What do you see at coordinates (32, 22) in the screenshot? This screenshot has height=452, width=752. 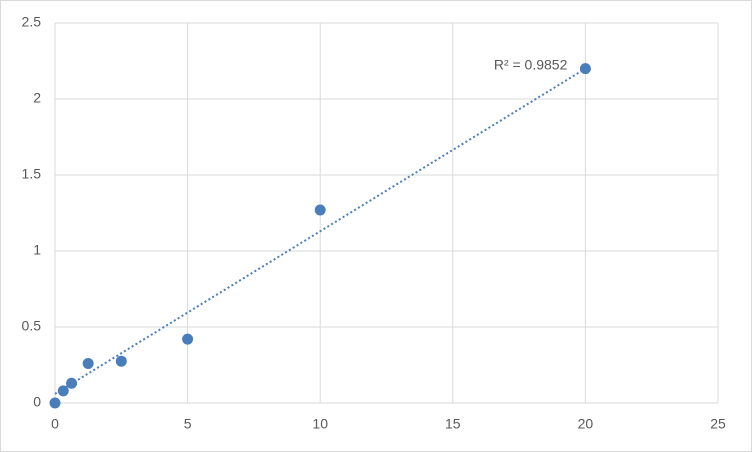 I see `y-tick-label: 2.5` at bounding box center [32, 22].